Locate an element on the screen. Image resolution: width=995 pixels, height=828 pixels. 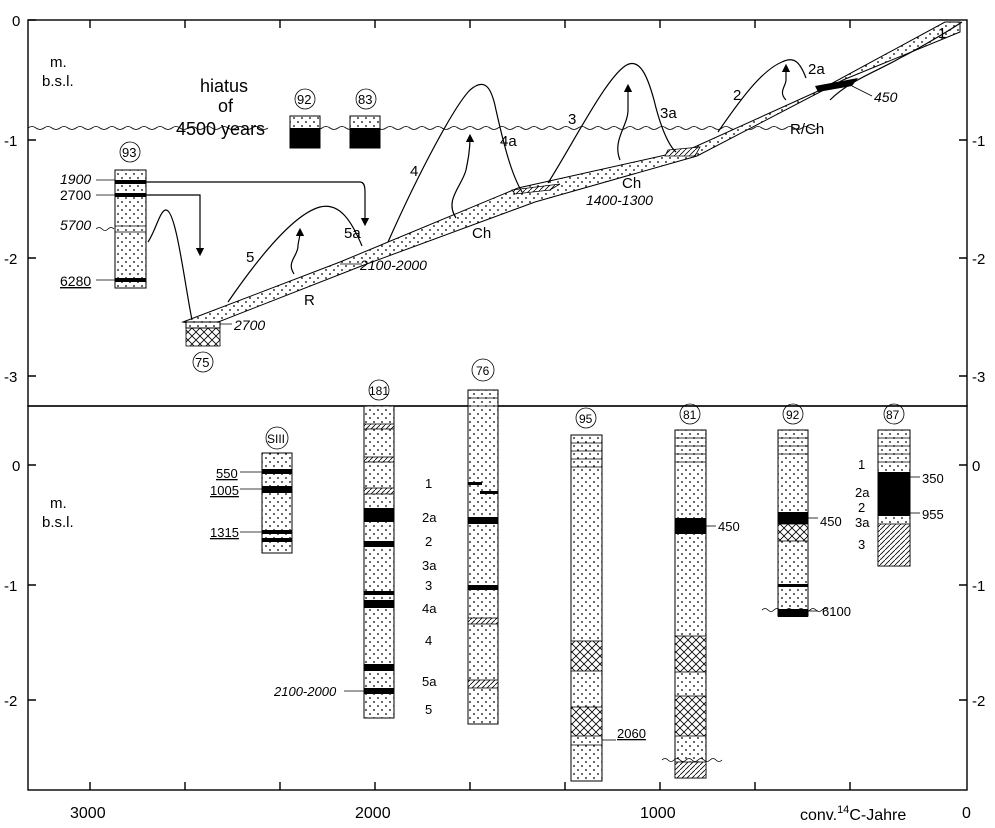
core181-layer-5: 5 is located at coordinates (428, 709).